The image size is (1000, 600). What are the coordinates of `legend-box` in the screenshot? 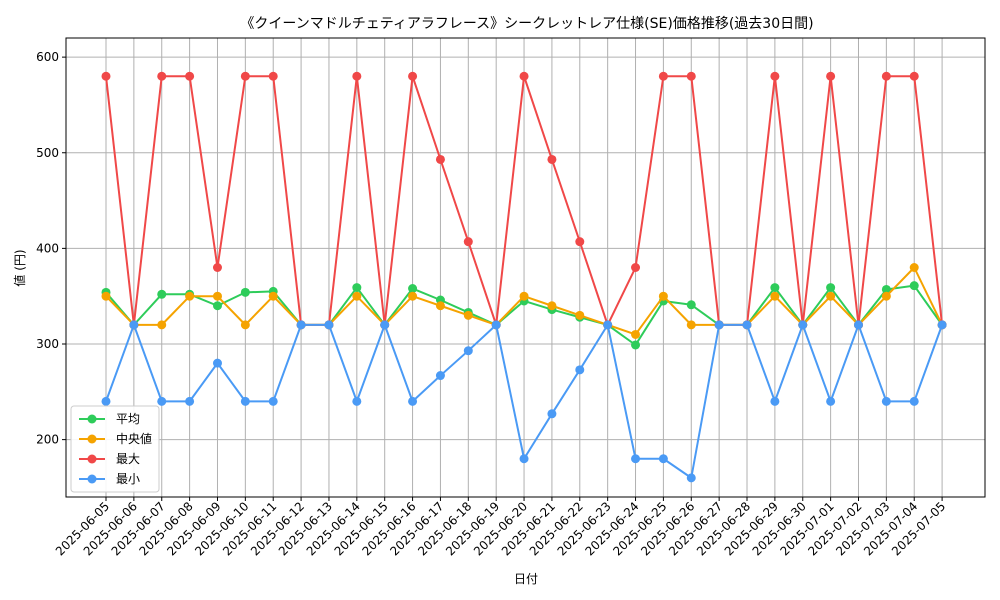 It's located at (115, 449).